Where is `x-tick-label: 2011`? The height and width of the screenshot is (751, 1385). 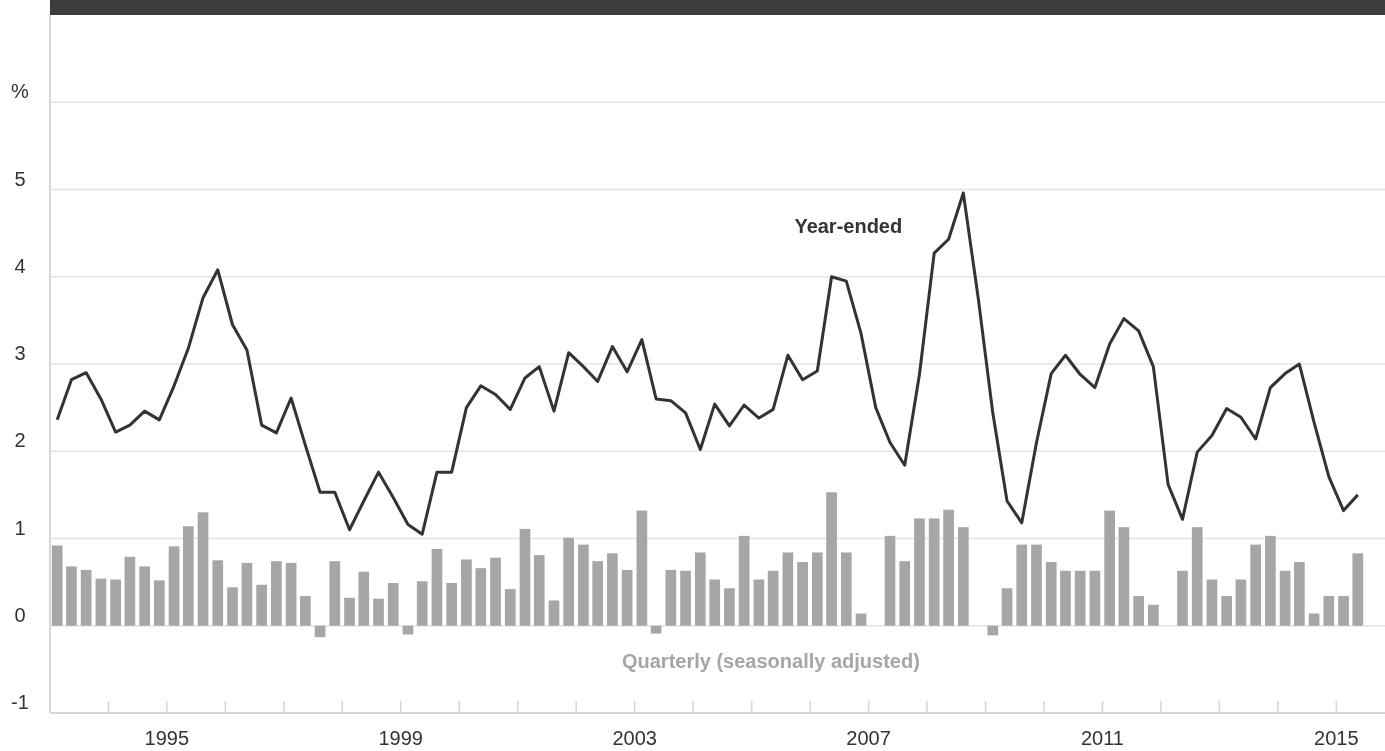
x-tick-label: 2011 is located at coordinates (1102, 738).